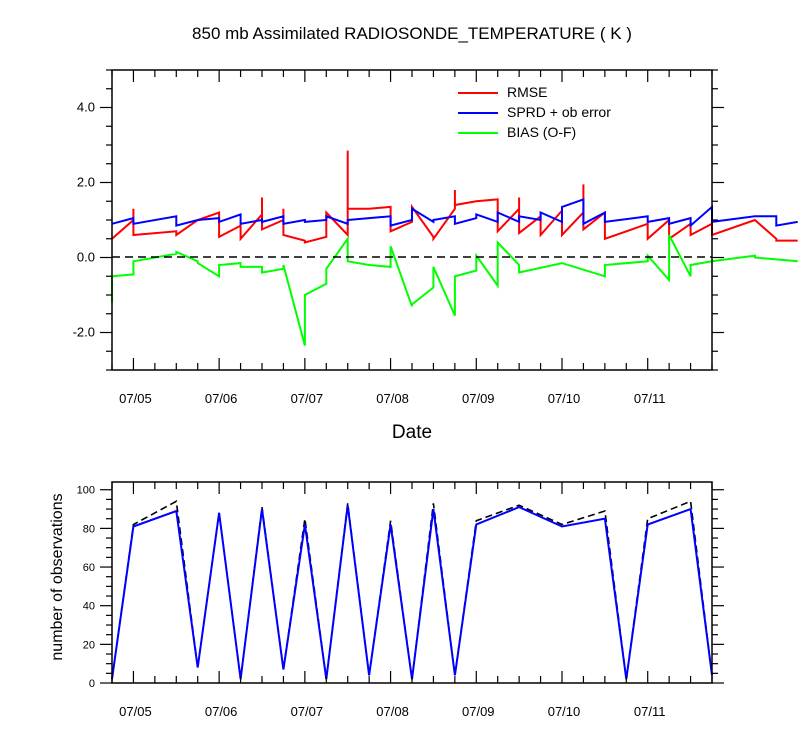 Image resolution: width=800 pixels, height=750 pixels. I want to click on legend-item-rmse: RMSE, so click(502, 92).